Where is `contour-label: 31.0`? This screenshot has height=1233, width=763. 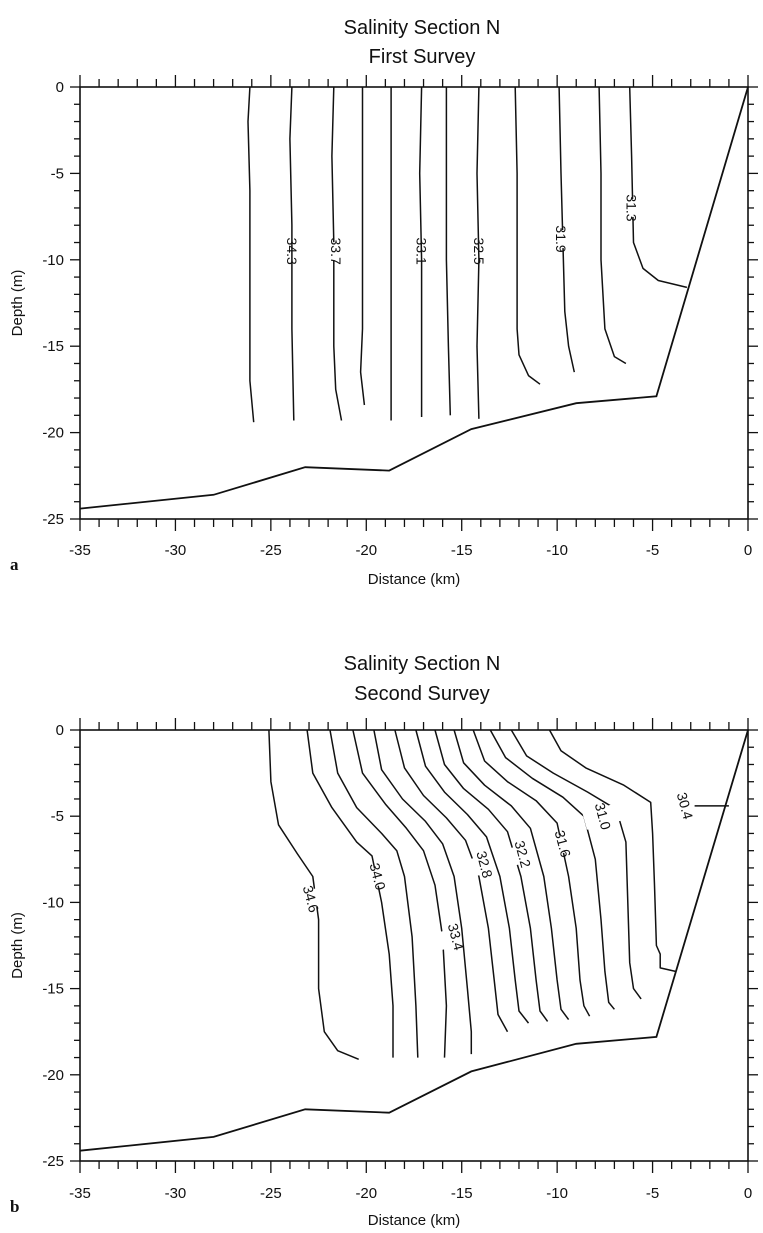 contour-label: 31.0 is located at coordinates (603, 816).